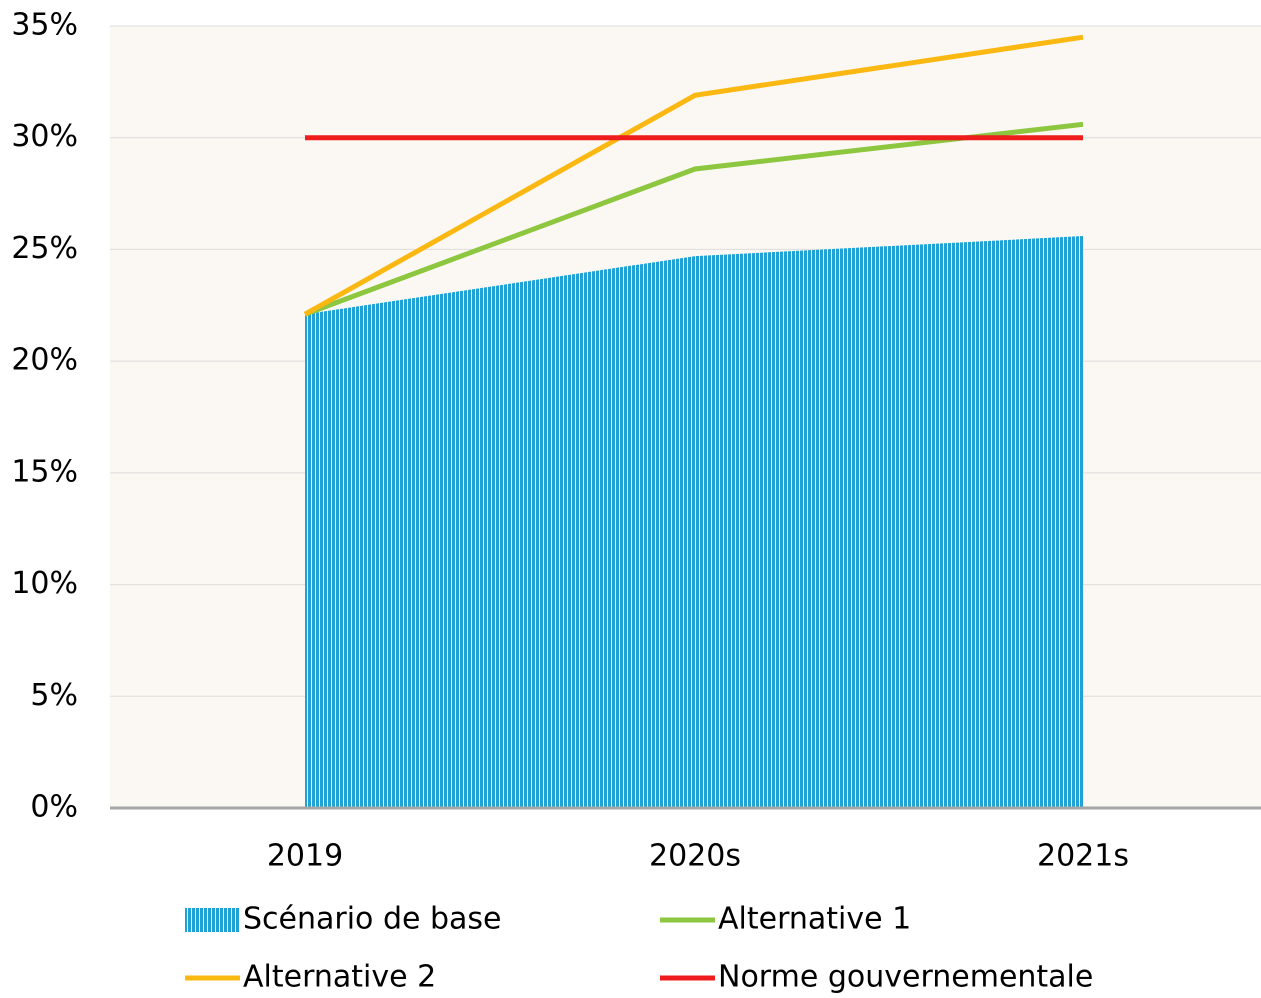 The width and height of the screenshot is (1261, 998). Describe the element at coordinates (44, 25) in the screenshot. I see `y-tick-label: 35%` at that location.